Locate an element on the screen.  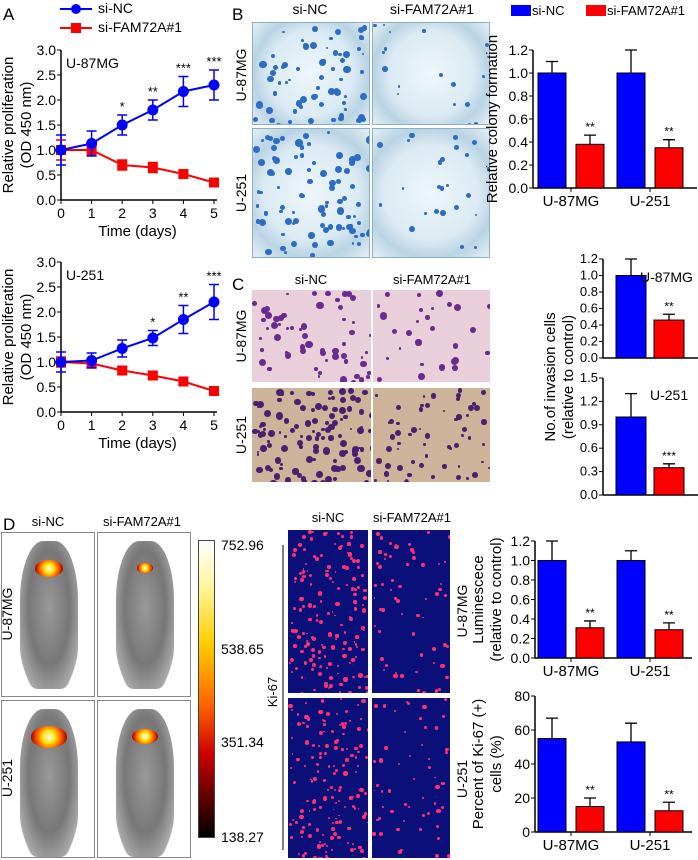
x-tick-label: U-251 is located at coordinates (650, 201).